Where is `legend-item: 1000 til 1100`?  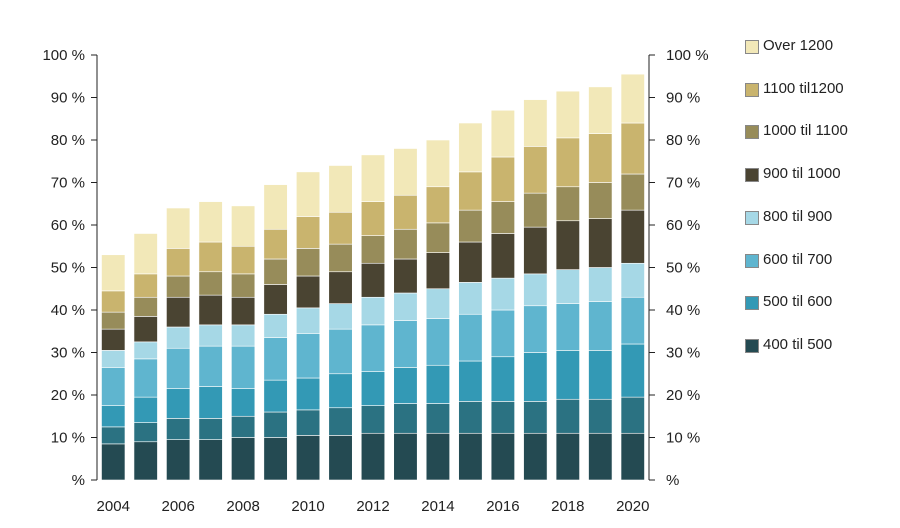 legend-item: 1000 til 1100 is located at coordinates (801, 130).